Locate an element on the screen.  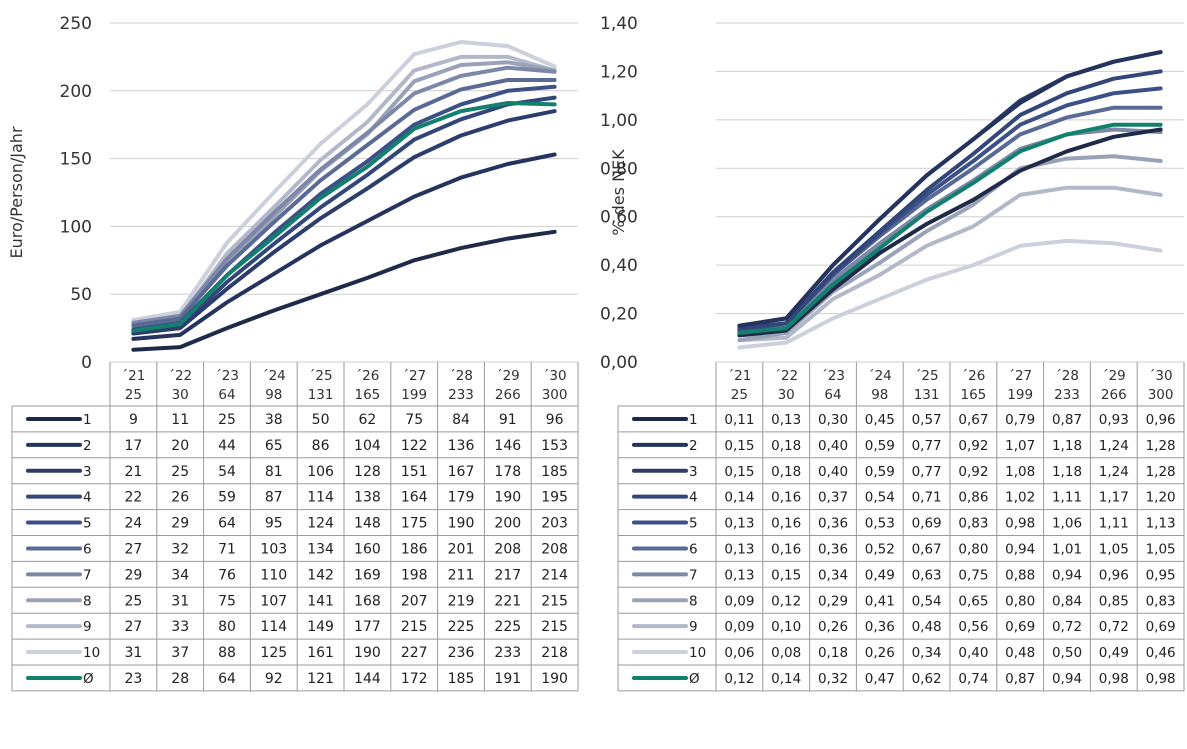
left-data-label: 96 is located at coordinates (555, 420).